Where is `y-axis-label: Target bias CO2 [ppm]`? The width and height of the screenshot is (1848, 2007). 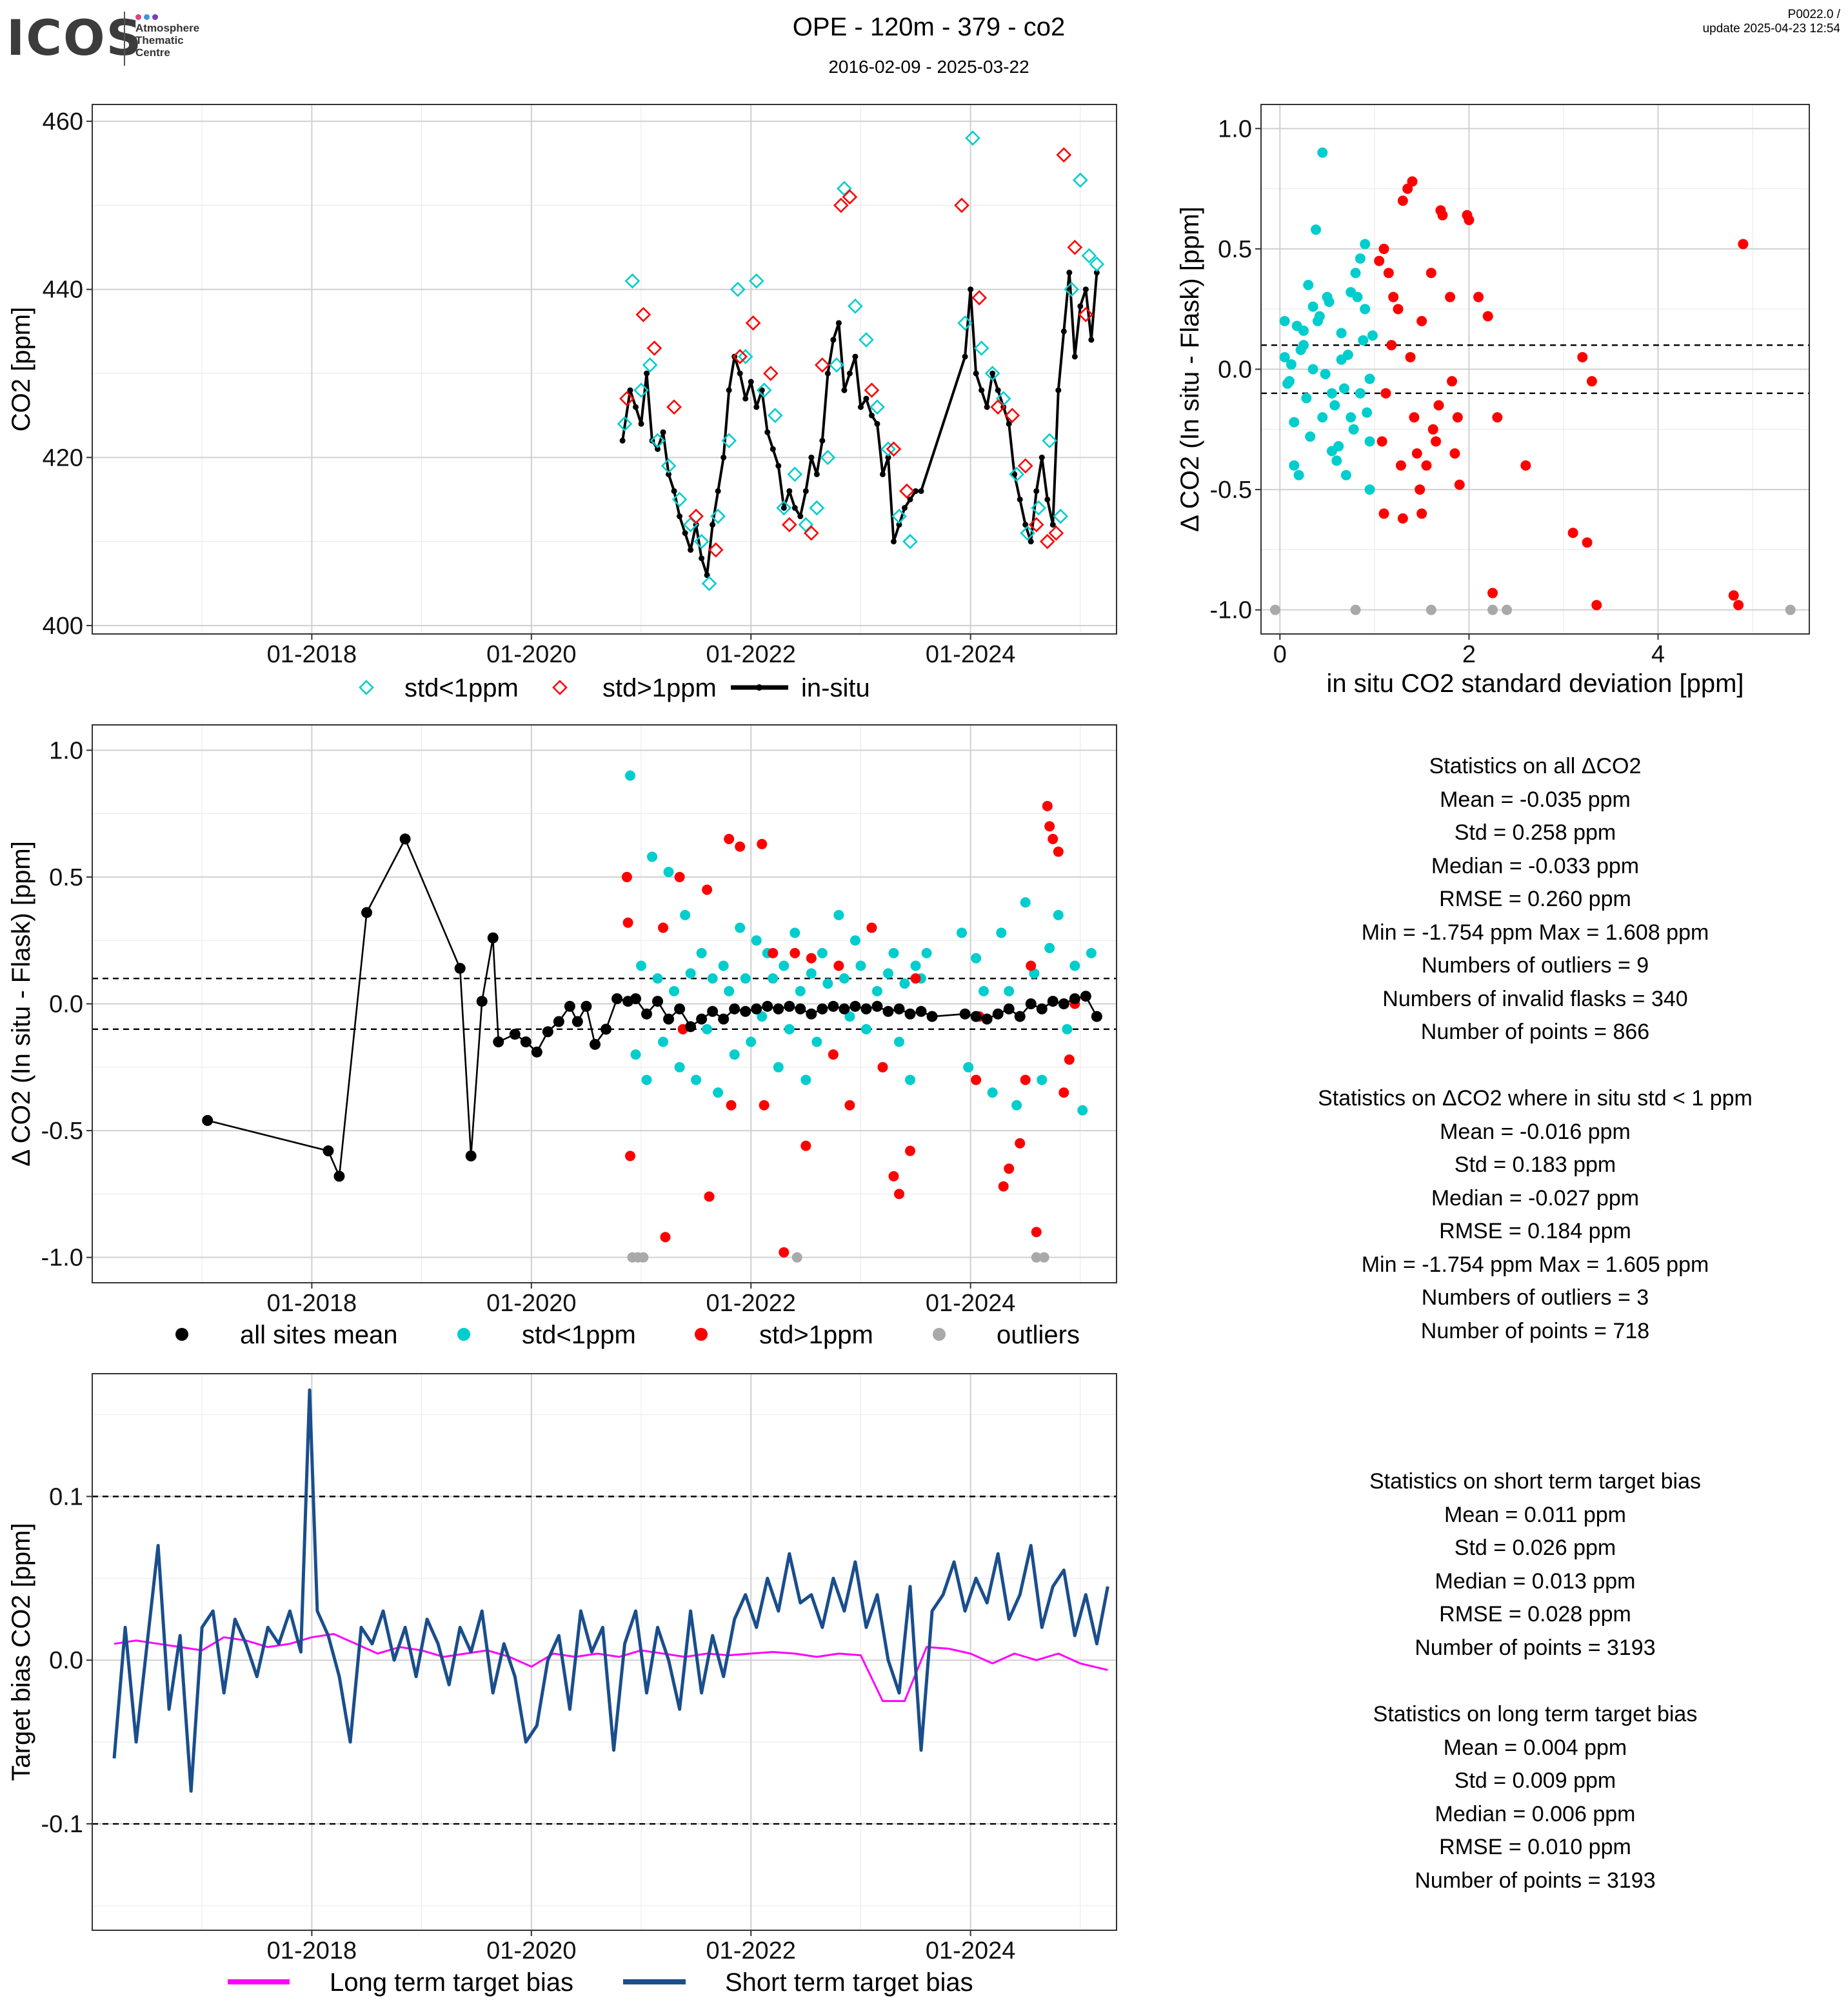
y-axis-label: Target bias CO2 [ppm] is located at coordinates (21, 1652).